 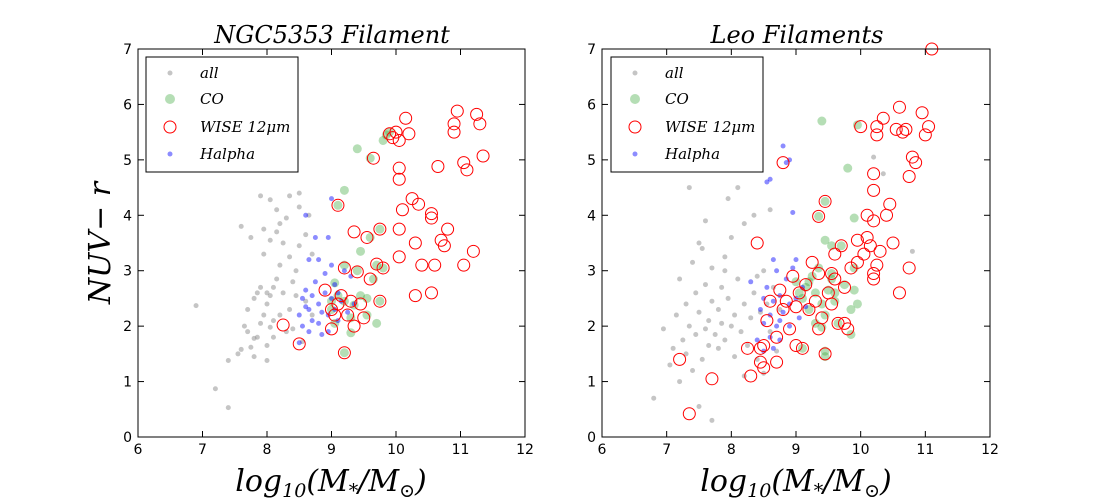 What do you see at coordinates (635, 73) in the screenshot?
I see `legend-marker-all` at bounding box center [635, 73].